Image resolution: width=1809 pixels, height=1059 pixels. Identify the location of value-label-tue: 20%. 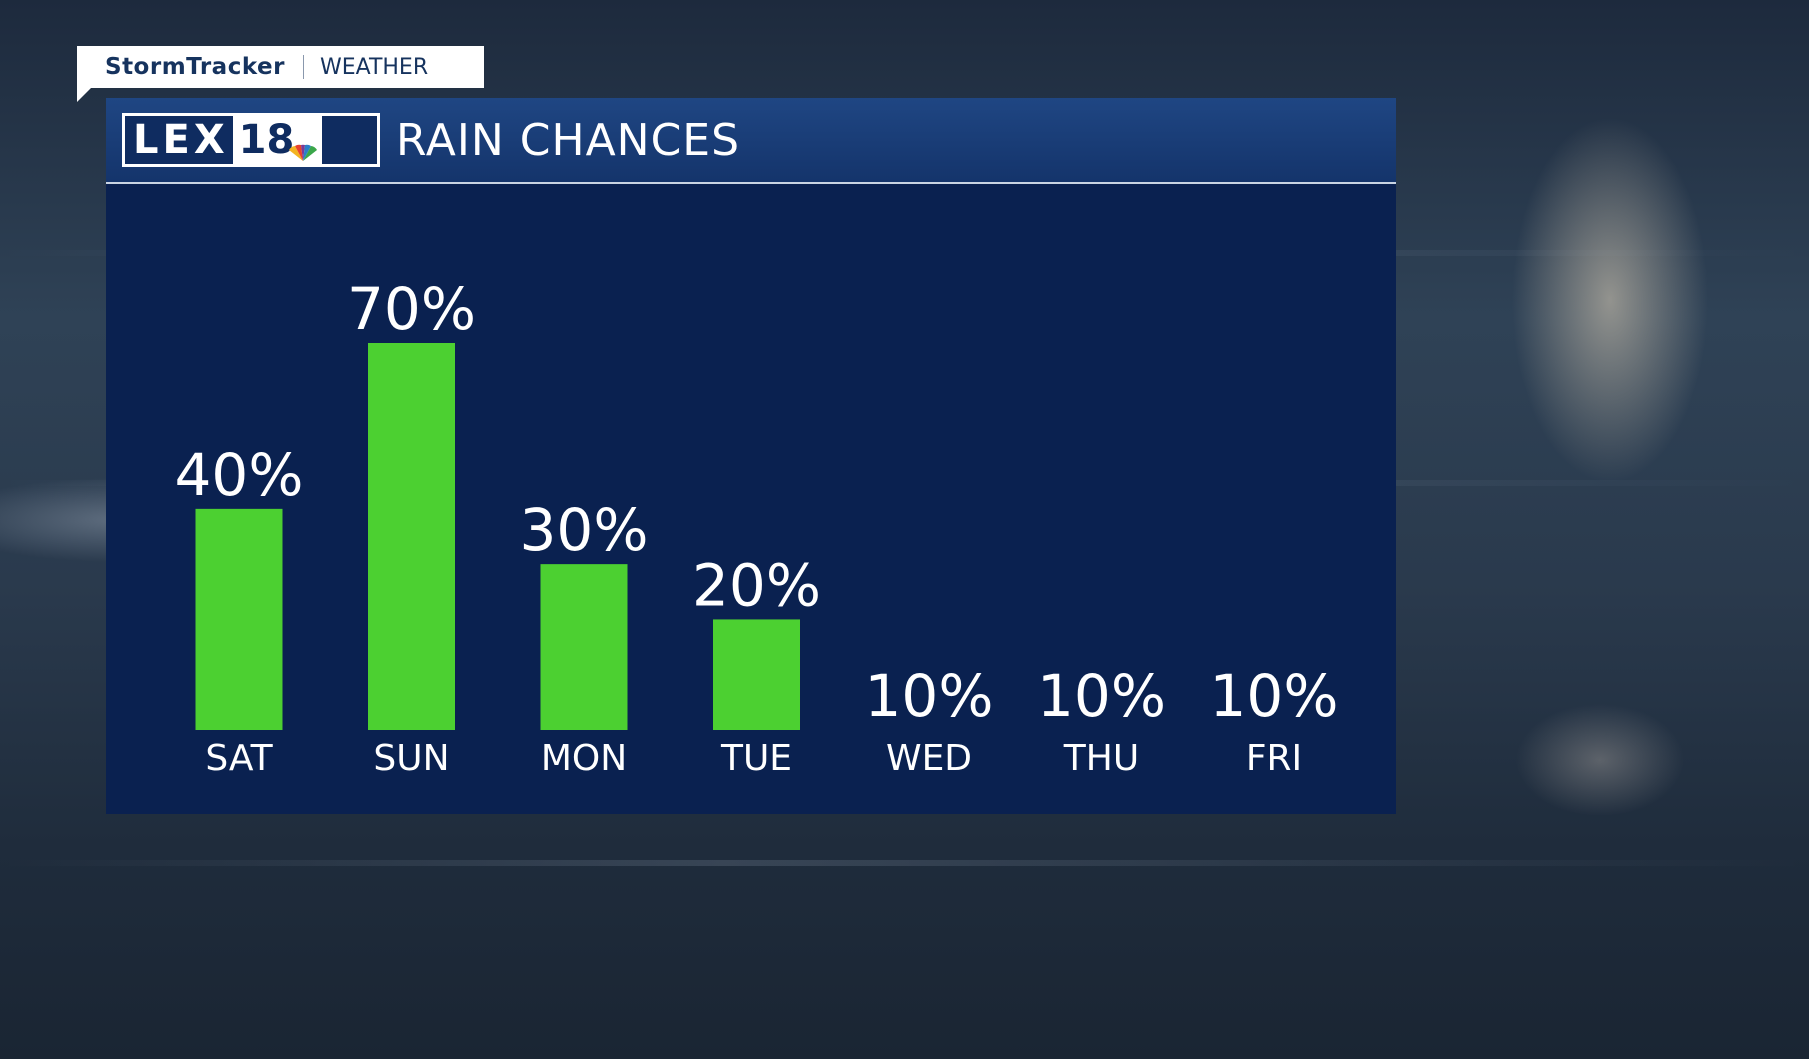
(756, 585).